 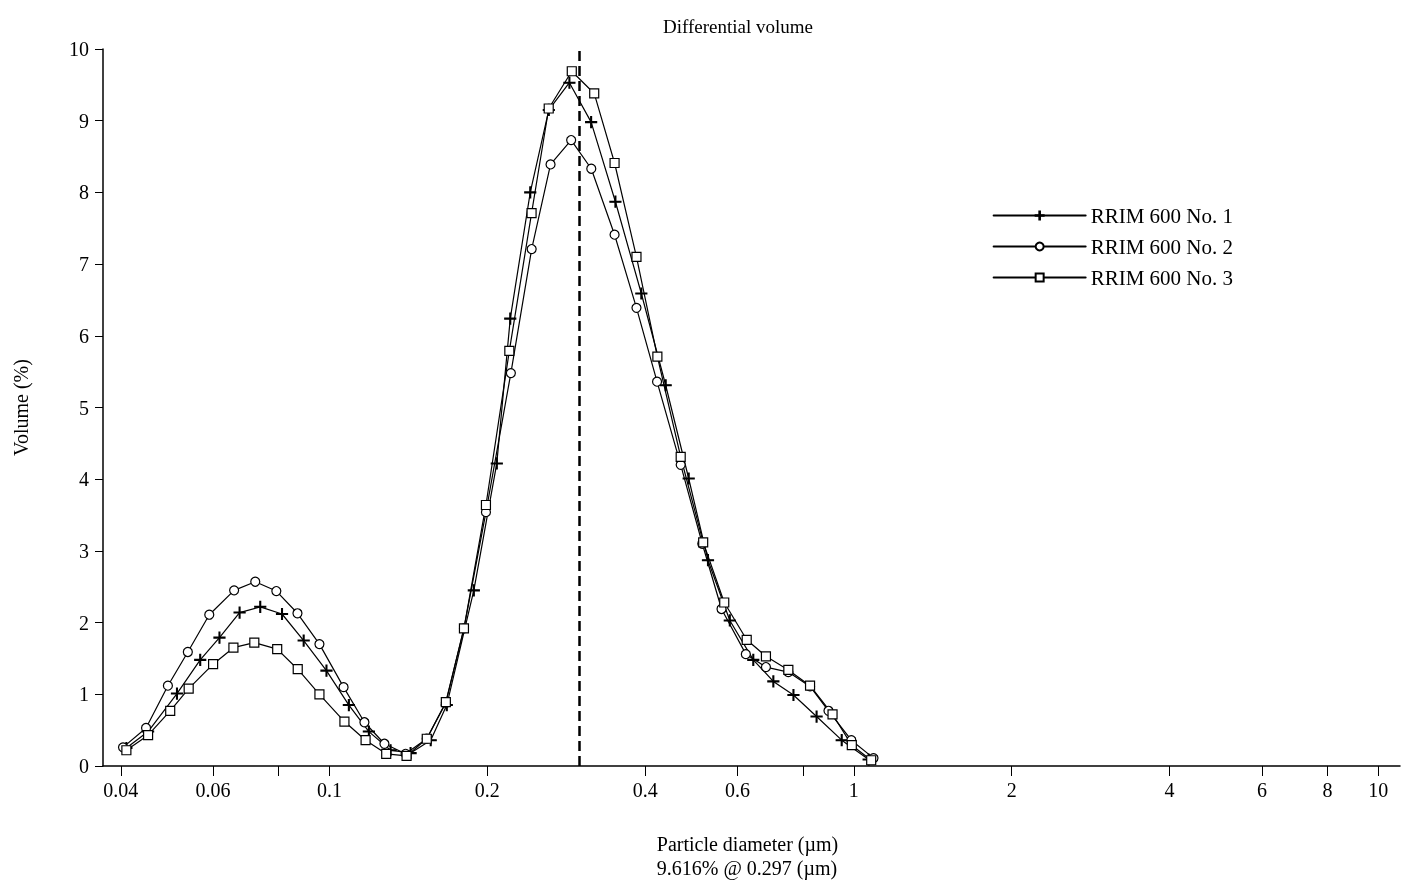 What do you see at coordinates (21, 407) in the screenshot?
I see `y-axis-title: Volume (%)` at bounding box center [21, 407].